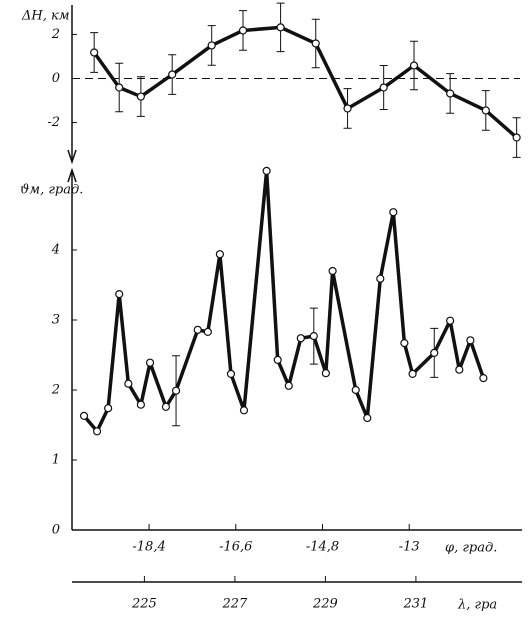 This screenshot has width=531, height=621. I want to click on y-tick-label: 3, so click(56, 320).